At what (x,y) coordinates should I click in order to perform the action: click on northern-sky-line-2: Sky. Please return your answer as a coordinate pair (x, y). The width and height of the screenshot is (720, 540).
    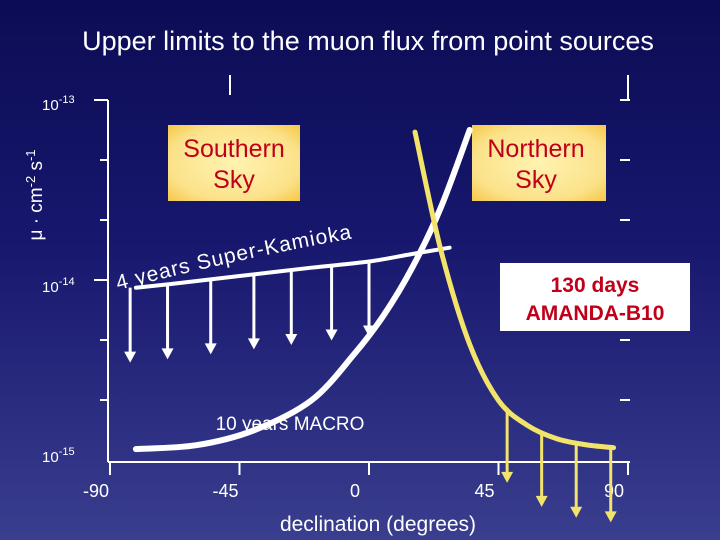
    Looking at the image, I should click on (536, 180).